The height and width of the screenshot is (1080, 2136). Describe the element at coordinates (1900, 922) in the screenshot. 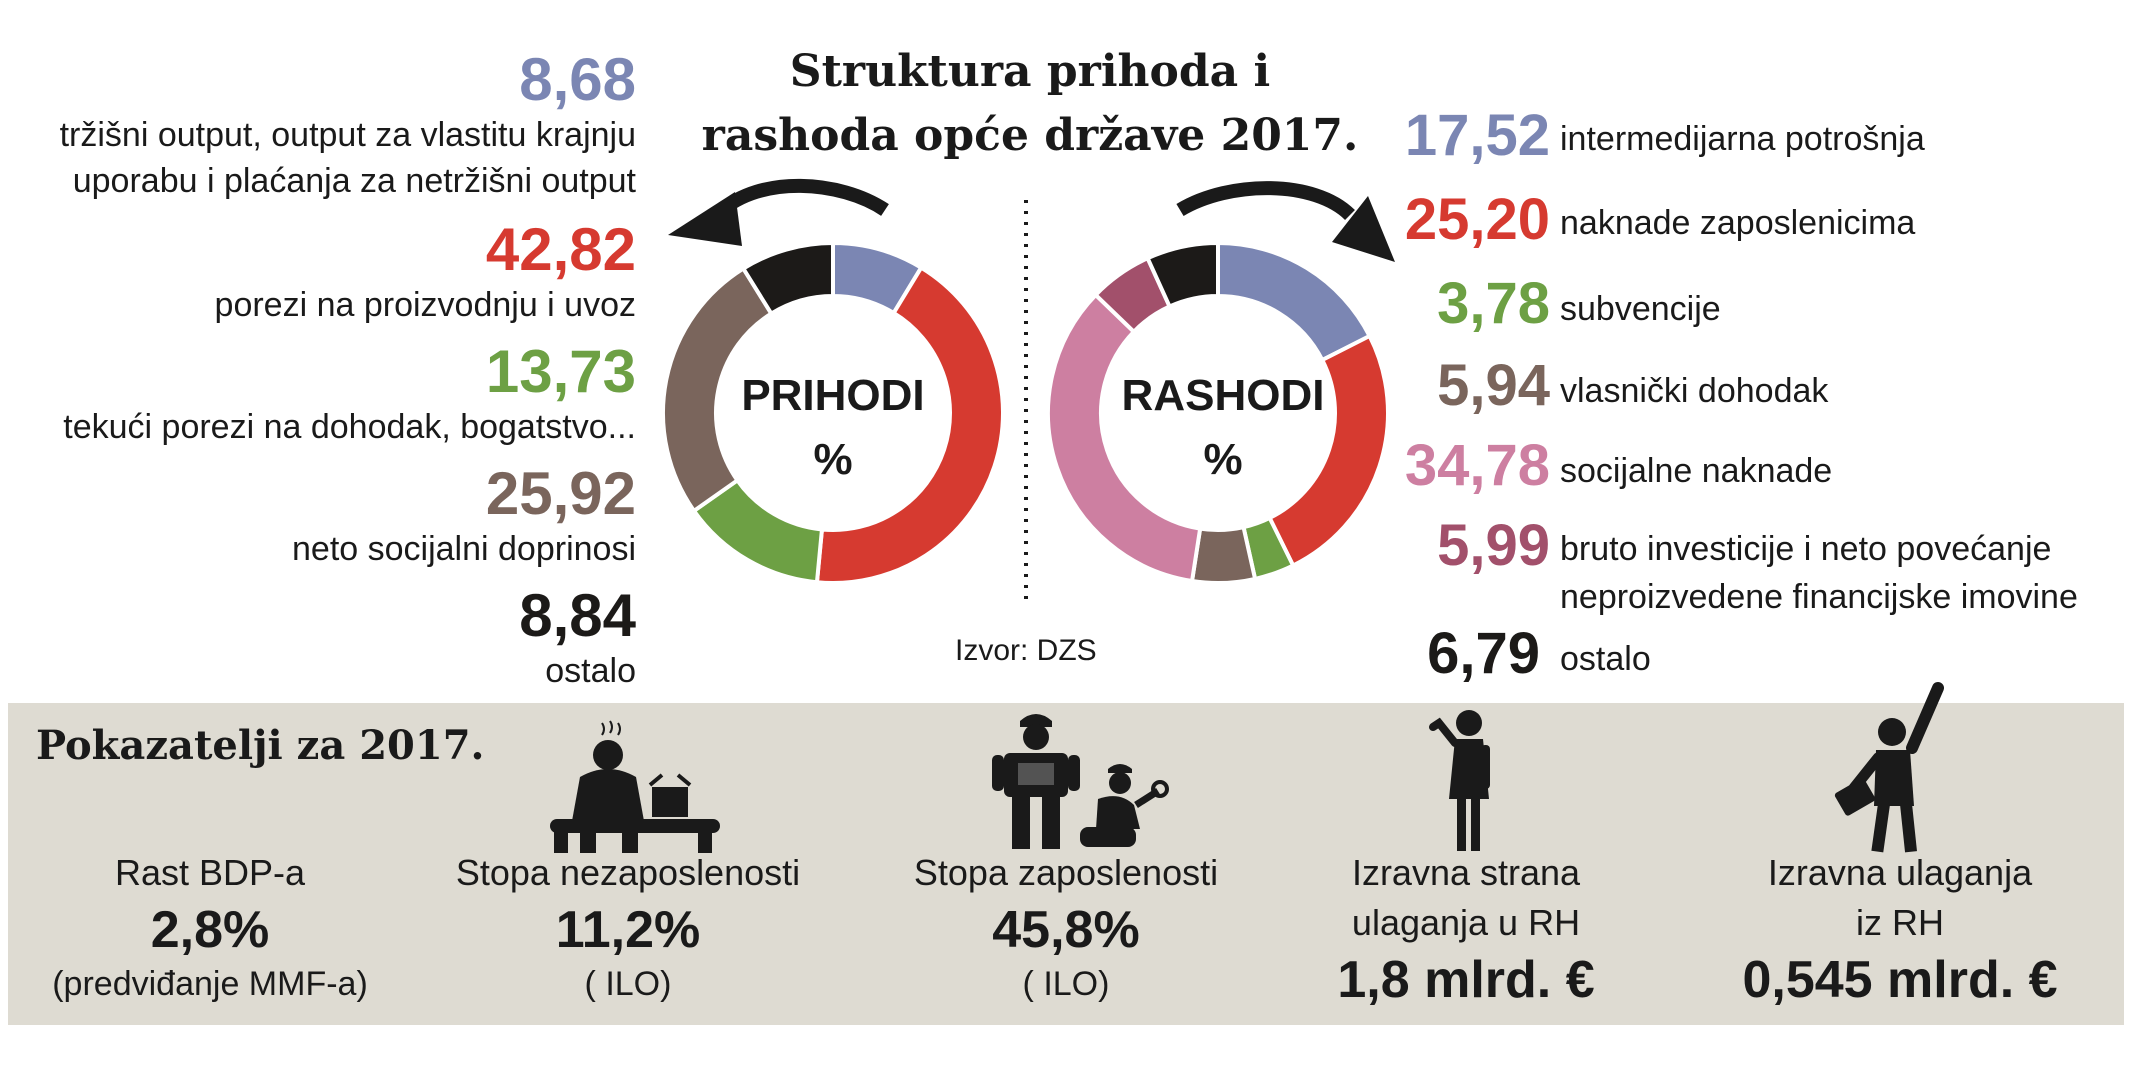

I see `indicator-label-2: iz RH` at that location.